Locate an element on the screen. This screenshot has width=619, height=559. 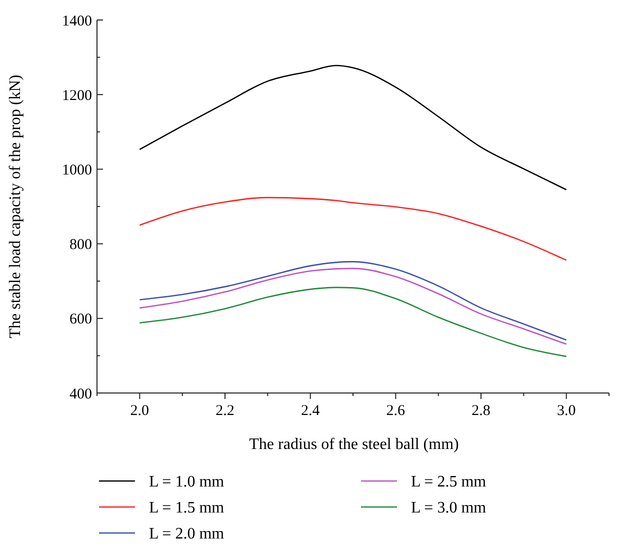
x-tick-label: 3.0 is located at coordinates (566, 411).